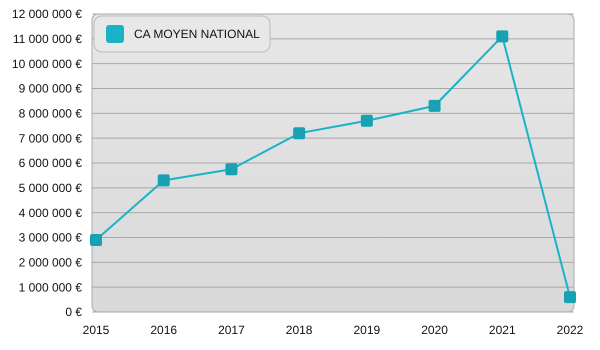 This screenshot has height=350, width=600. I want to click on y-tick-label: 11 000 000 €, so click(47, 39).